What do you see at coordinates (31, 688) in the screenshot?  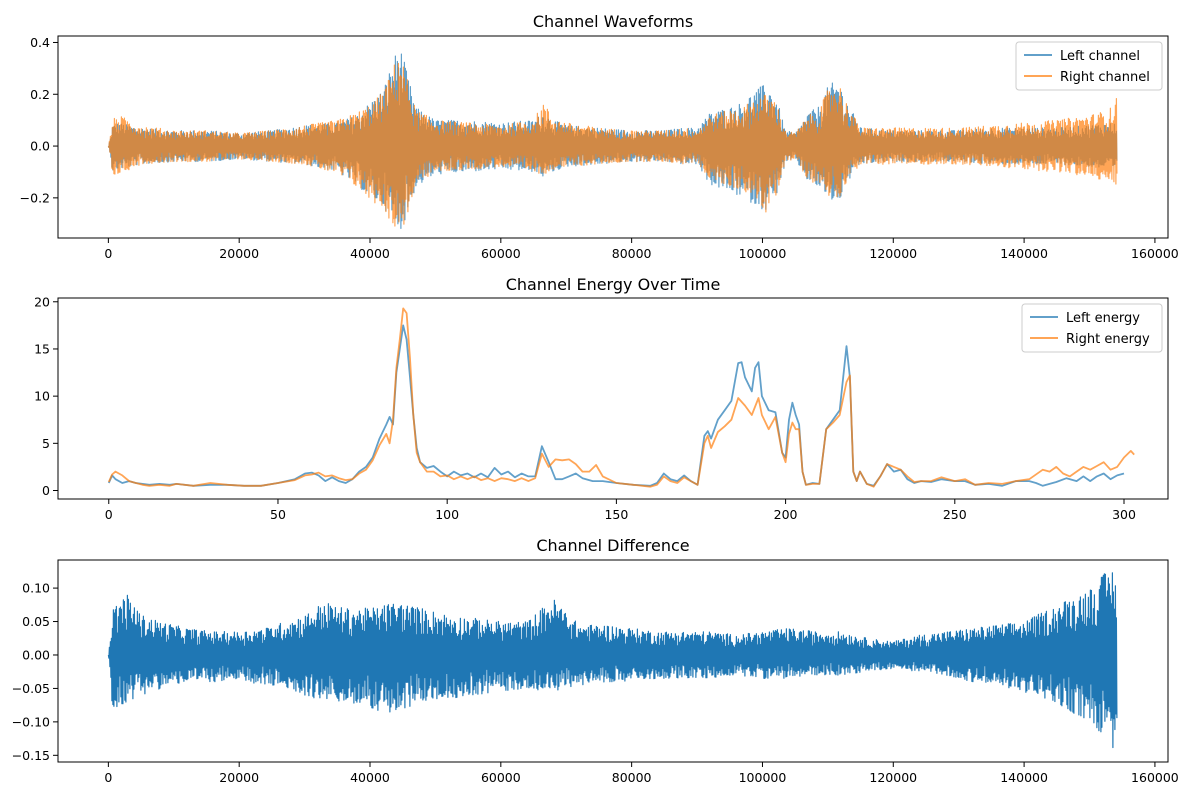 I see `difference-ytick-label: −0.05` at bounding box center [31, 688].